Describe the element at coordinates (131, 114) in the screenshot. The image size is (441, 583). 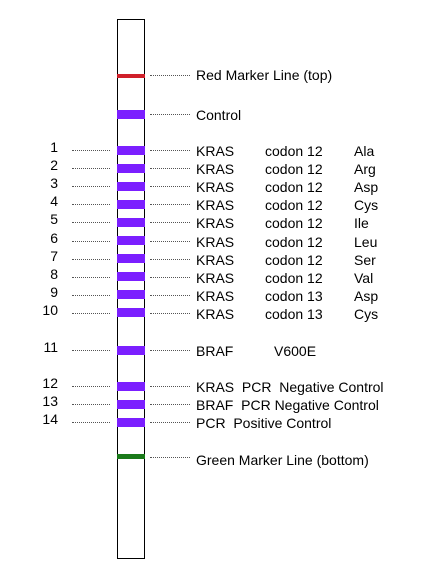
I see `control-band` at that location.